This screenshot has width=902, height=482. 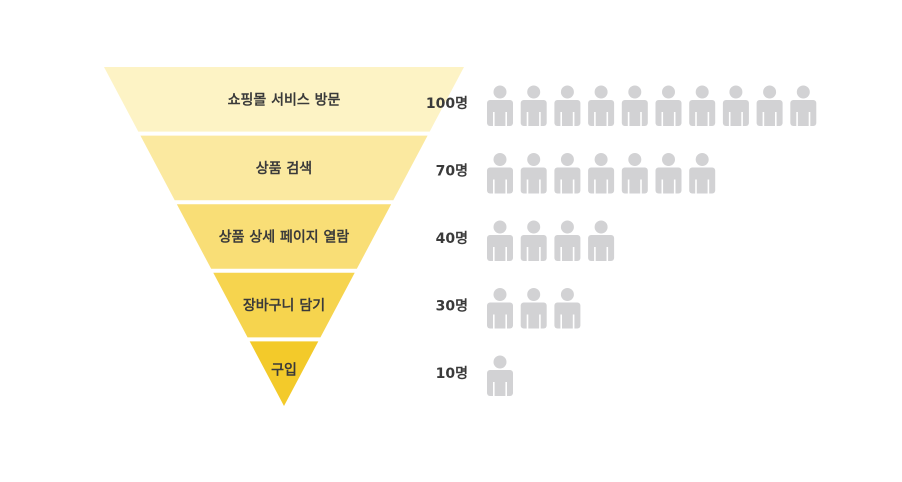 What do you see at coordinates (452, 238) in the screenshot?
I see `count-label: 40명` at bounding box center [452, 238].